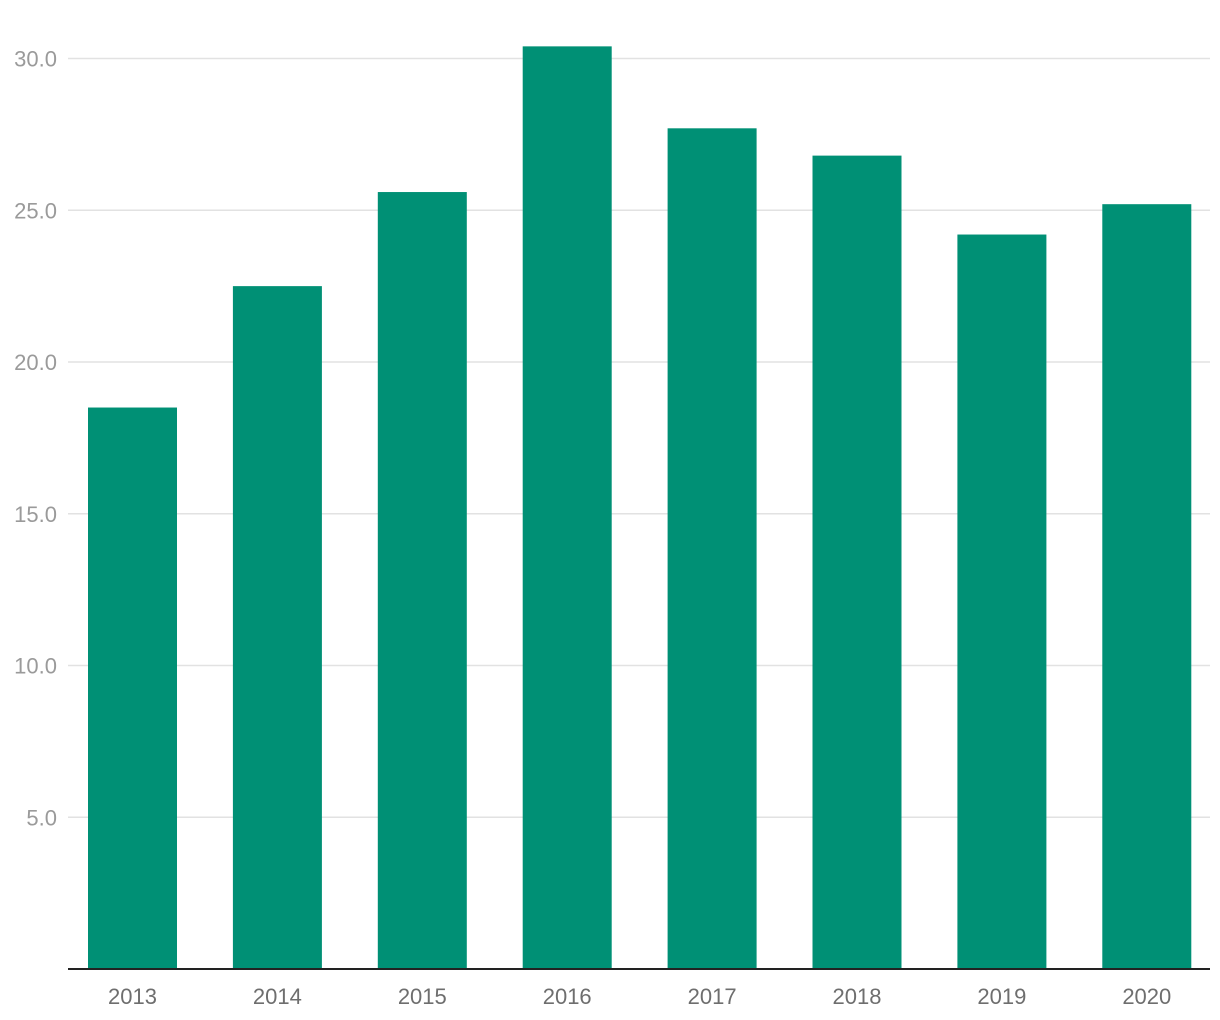 Image resolution: width=1220 pixels, height=1020 pixels. What do you see at coordinates (857, 562) in the screenshot?
I see `bar-2018` at bounding box center [857, 562].